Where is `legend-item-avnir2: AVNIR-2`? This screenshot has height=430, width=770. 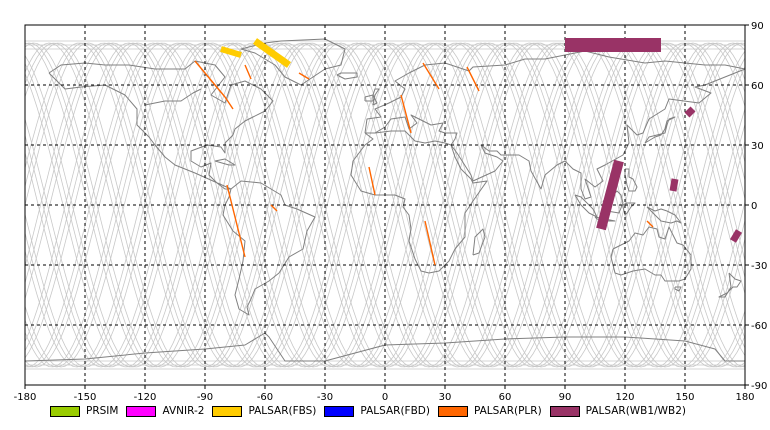 legend-item-avnir2: AVNIR-2 is located at coordinates (165, 411).